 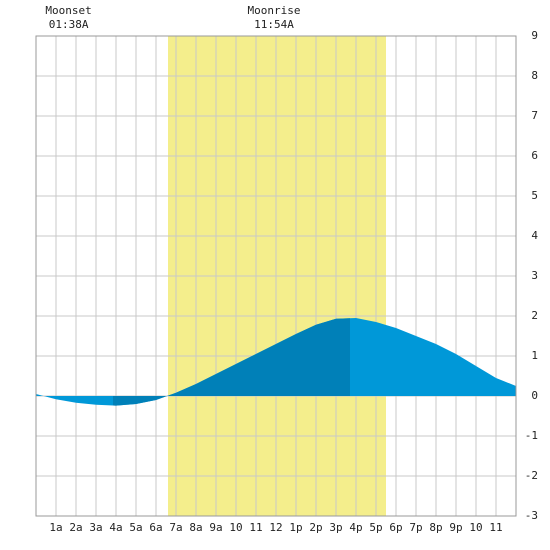 I want to click on x-tick-label: 8p, so click(x=435, y=527).